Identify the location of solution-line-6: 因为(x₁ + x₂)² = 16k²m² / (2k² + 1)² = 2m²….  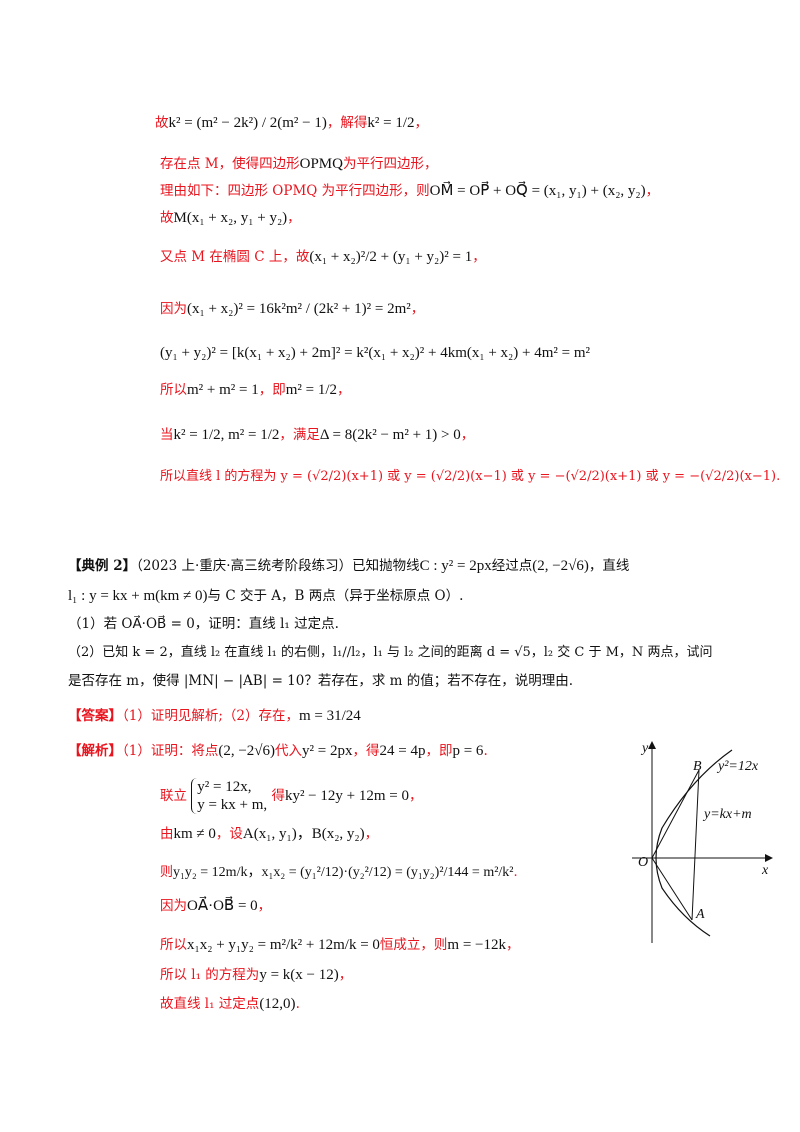
(292, 309).